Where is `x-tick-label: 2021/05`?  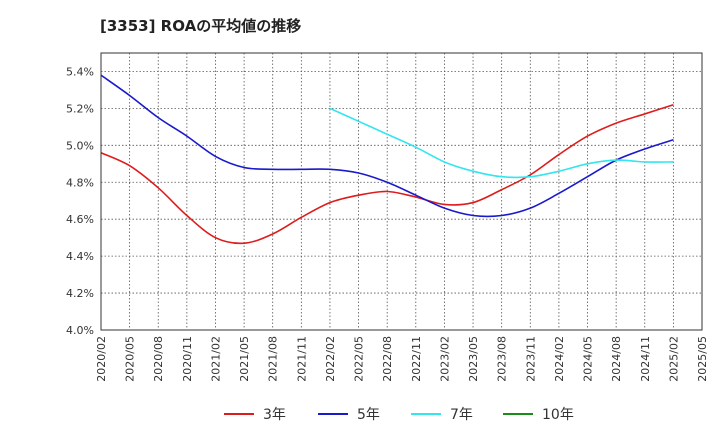 x-tick-label: 2021/05 is located at coordinates (244, 359).